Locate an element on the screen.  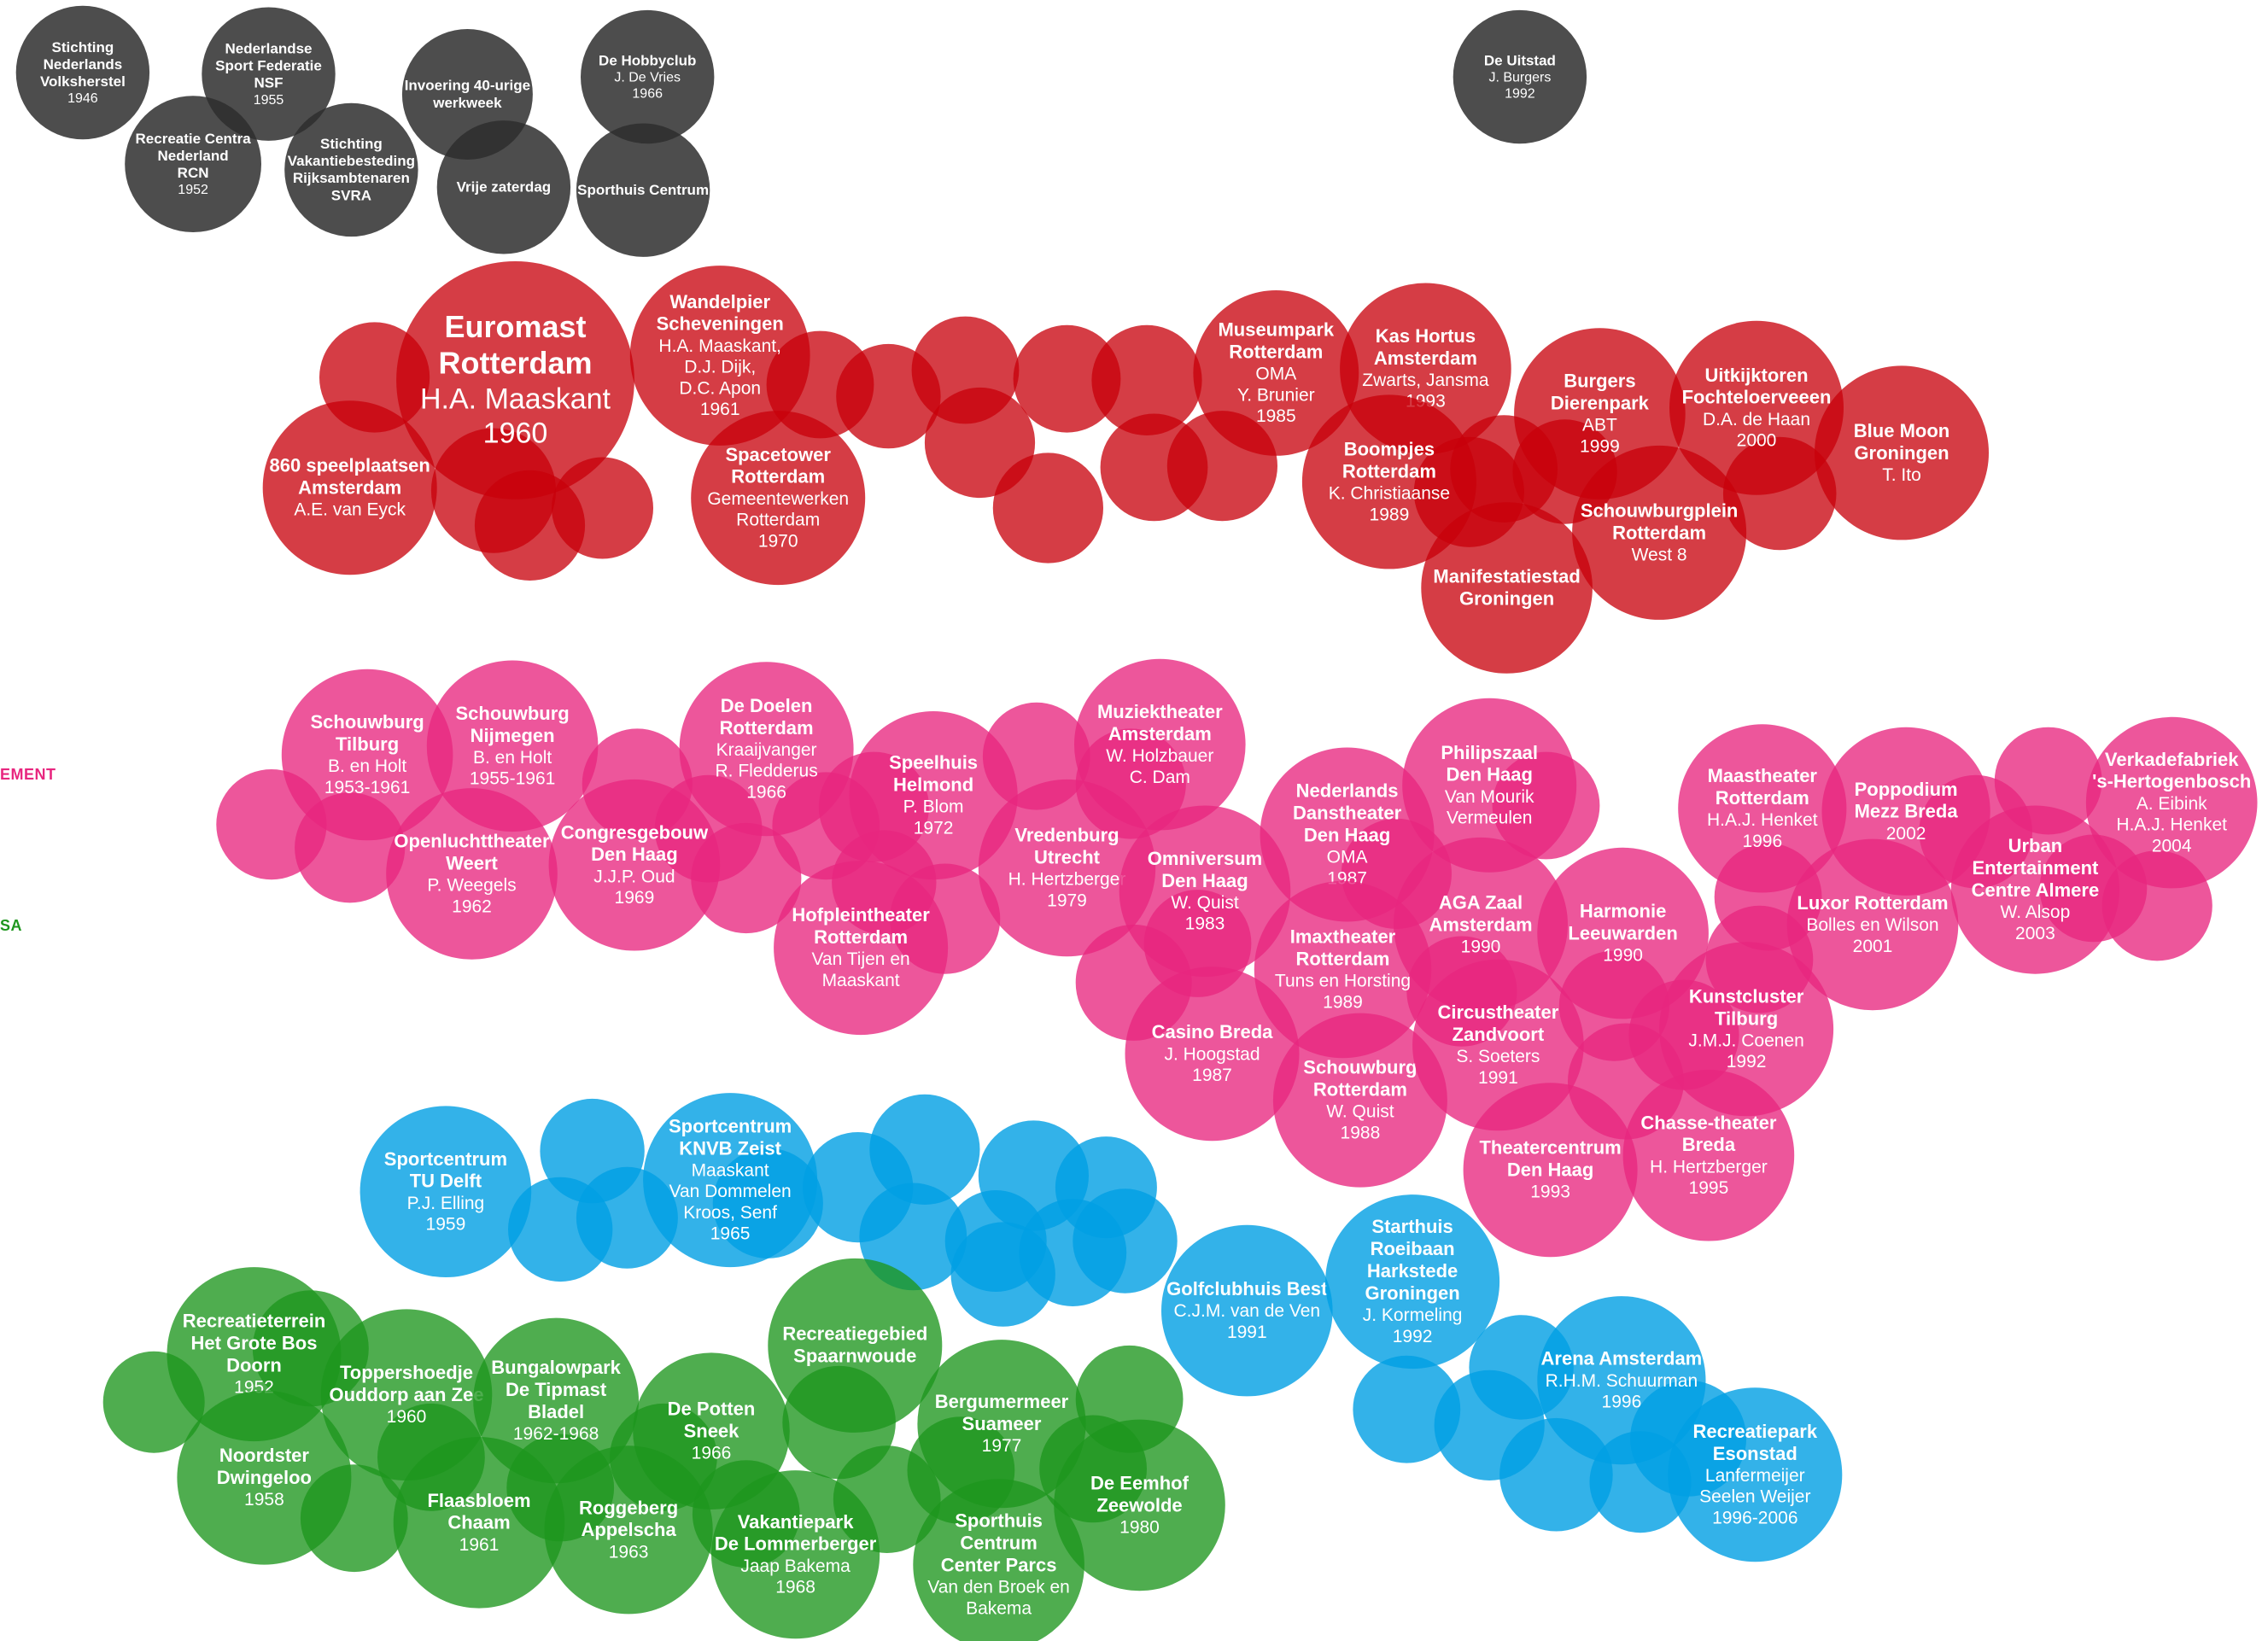
bubble-designer-line: Kraaijvanger is located at coordinates (766, 750).